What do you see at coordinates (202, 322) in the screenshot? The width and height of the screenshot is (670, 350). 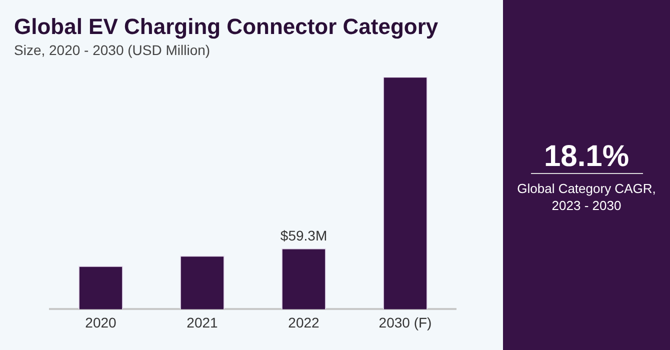 I see `x-tick-label: 2021` at bounding box center [202, 322].